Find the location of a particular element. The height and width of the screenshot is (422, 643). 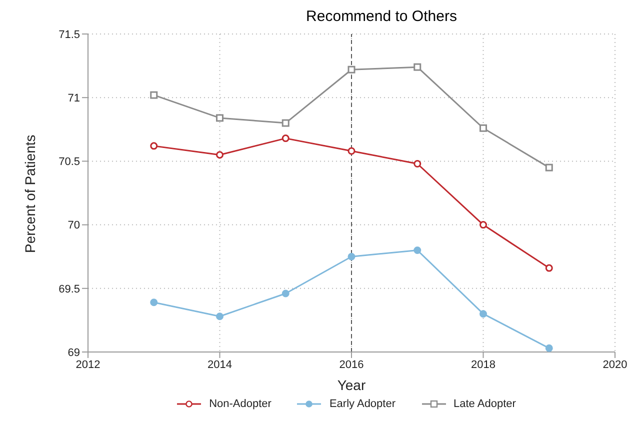

legend-label: Early Adopter is located at coordinates (362, 404).